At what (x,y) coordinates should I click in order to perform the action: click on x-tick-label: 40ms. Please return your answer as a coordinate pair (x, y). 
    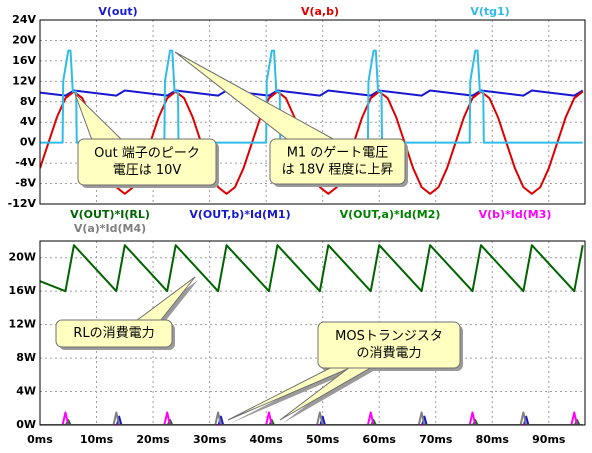
    Looking at the image, I should click on (266, 439).